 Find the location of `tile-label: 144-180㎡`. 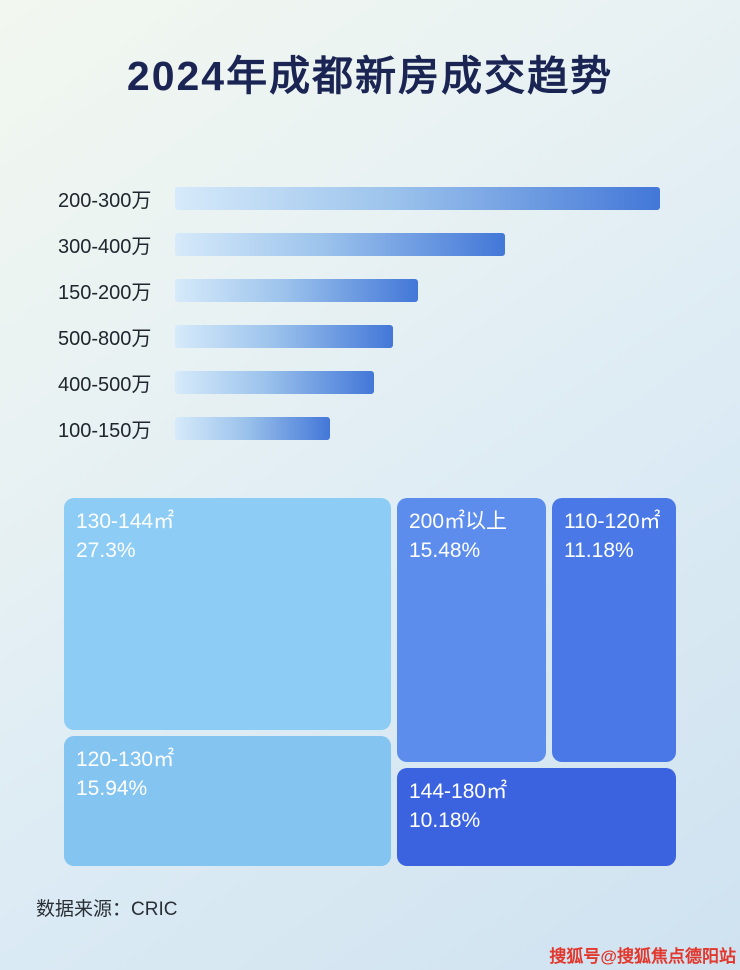

tile-label: 144-180㎡ is located at coordinates (458, 791).